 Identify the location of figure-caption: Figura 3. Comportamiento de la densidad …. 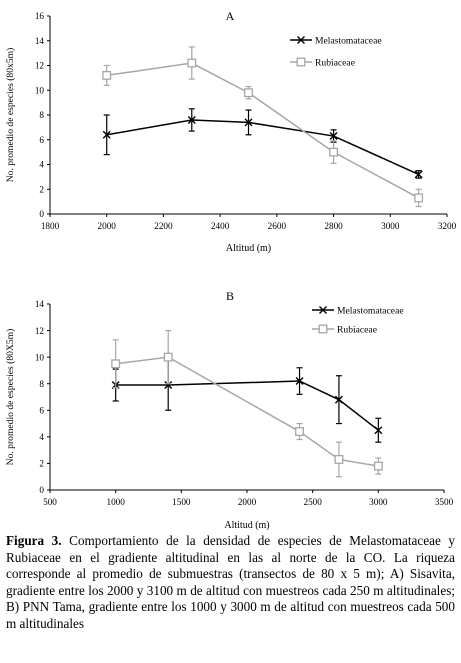
(230, 582).